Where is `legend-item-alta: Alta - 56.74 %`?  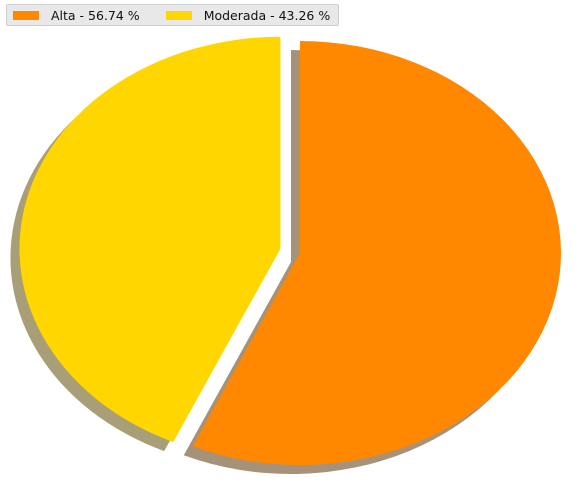
legend-item-alta: Alta - 56.74 % is located at coordinates (76, 15).